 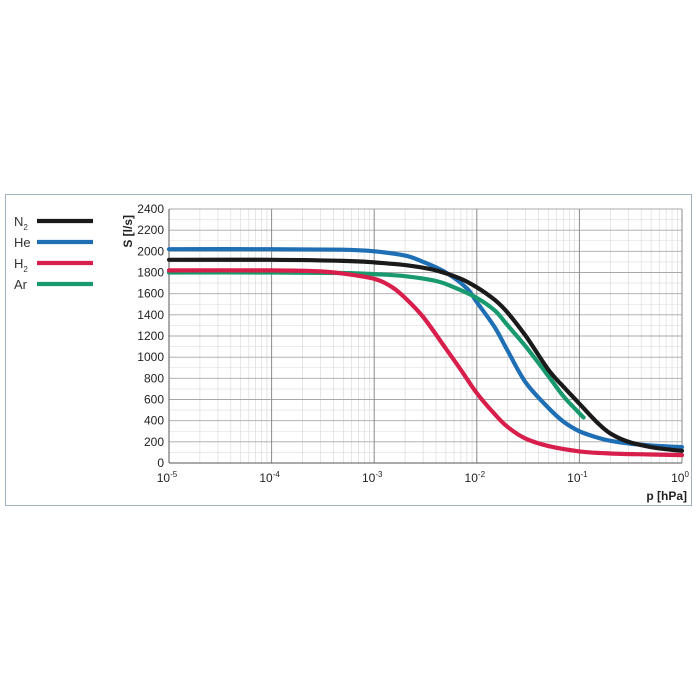 What do you see at coordinates (376, 345) in the screenshot?
I see `series-line-ar` at bounding box center [376, 345].